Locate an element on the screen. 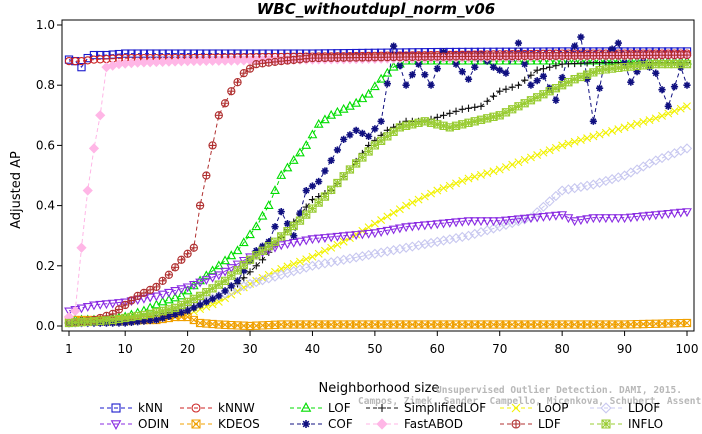 Image resolution: width=702 pixels, height=434 pixels. x-tick-label: 80 is located at coordinates (562, 349).